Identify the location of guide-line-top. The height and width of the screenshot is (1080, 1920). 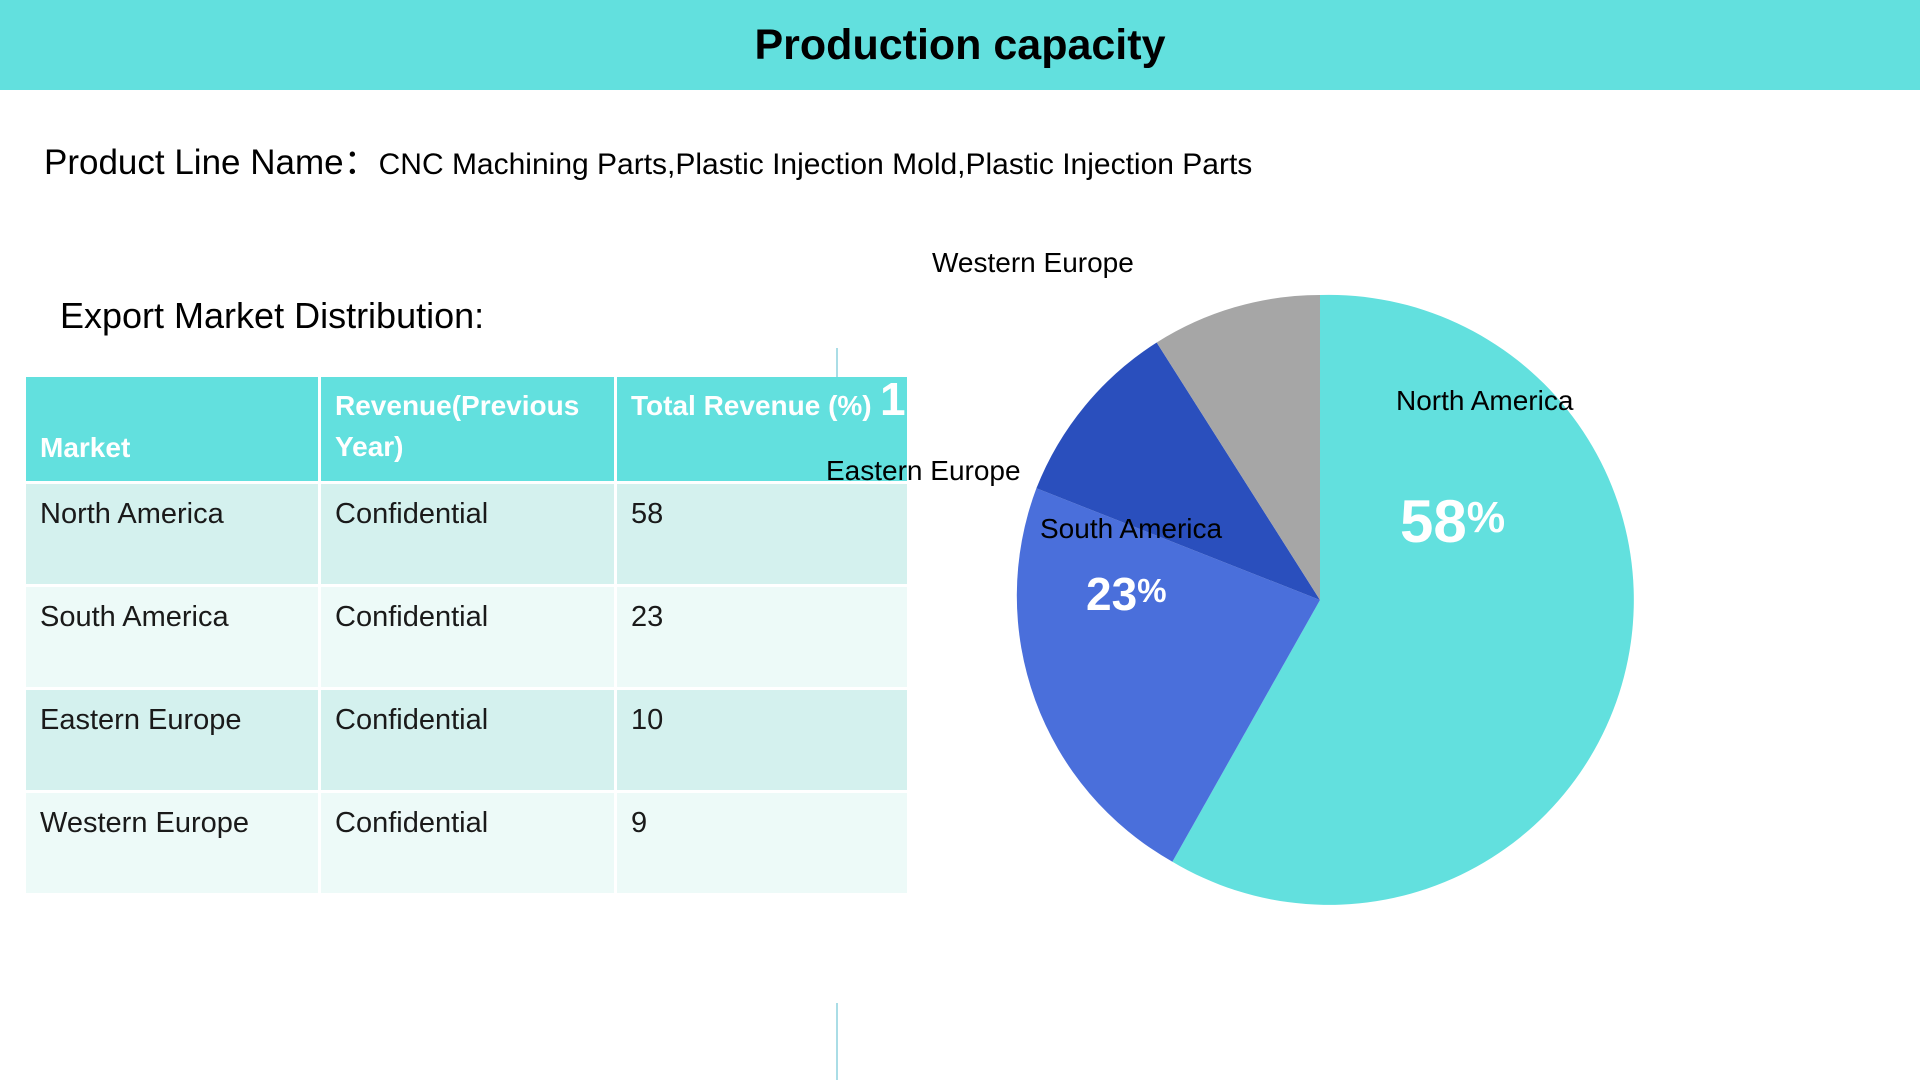
(837, 367).